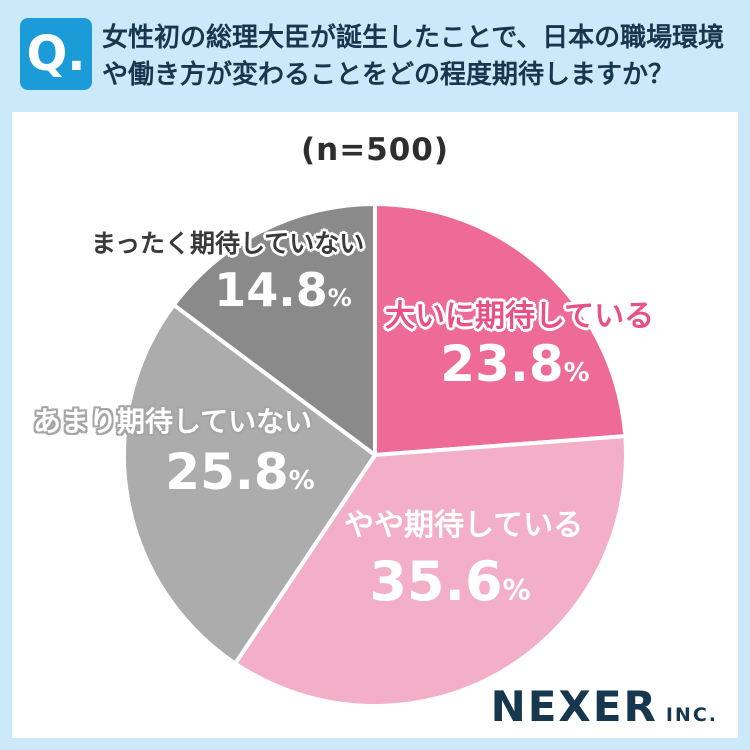 This screenshot has width=750, height=750. What do you see at coordinates (271, 290) in the screenshot?
I see `percent-number: 14.8` at bounding box center [271, 290].